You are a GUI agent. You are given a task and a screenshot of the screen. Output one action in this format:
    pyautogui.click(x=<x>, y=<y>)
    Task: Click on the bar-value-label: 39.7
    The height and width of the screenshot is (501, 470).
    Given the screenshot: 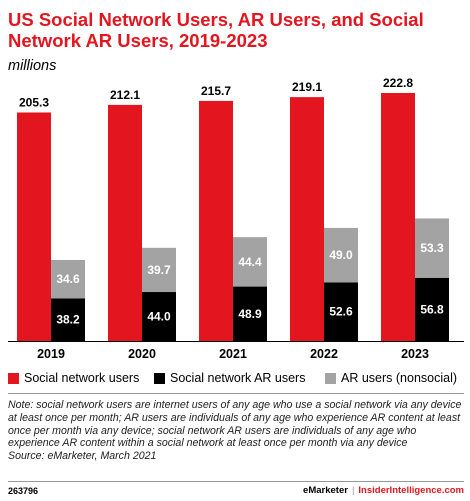 What is the action you would take?
    pyautogui.click(x=159, y=270)
    